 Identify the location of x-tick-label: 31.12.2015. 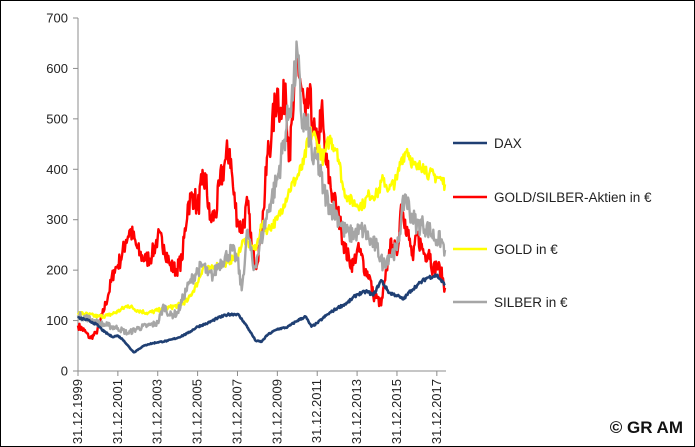
(396, 411).